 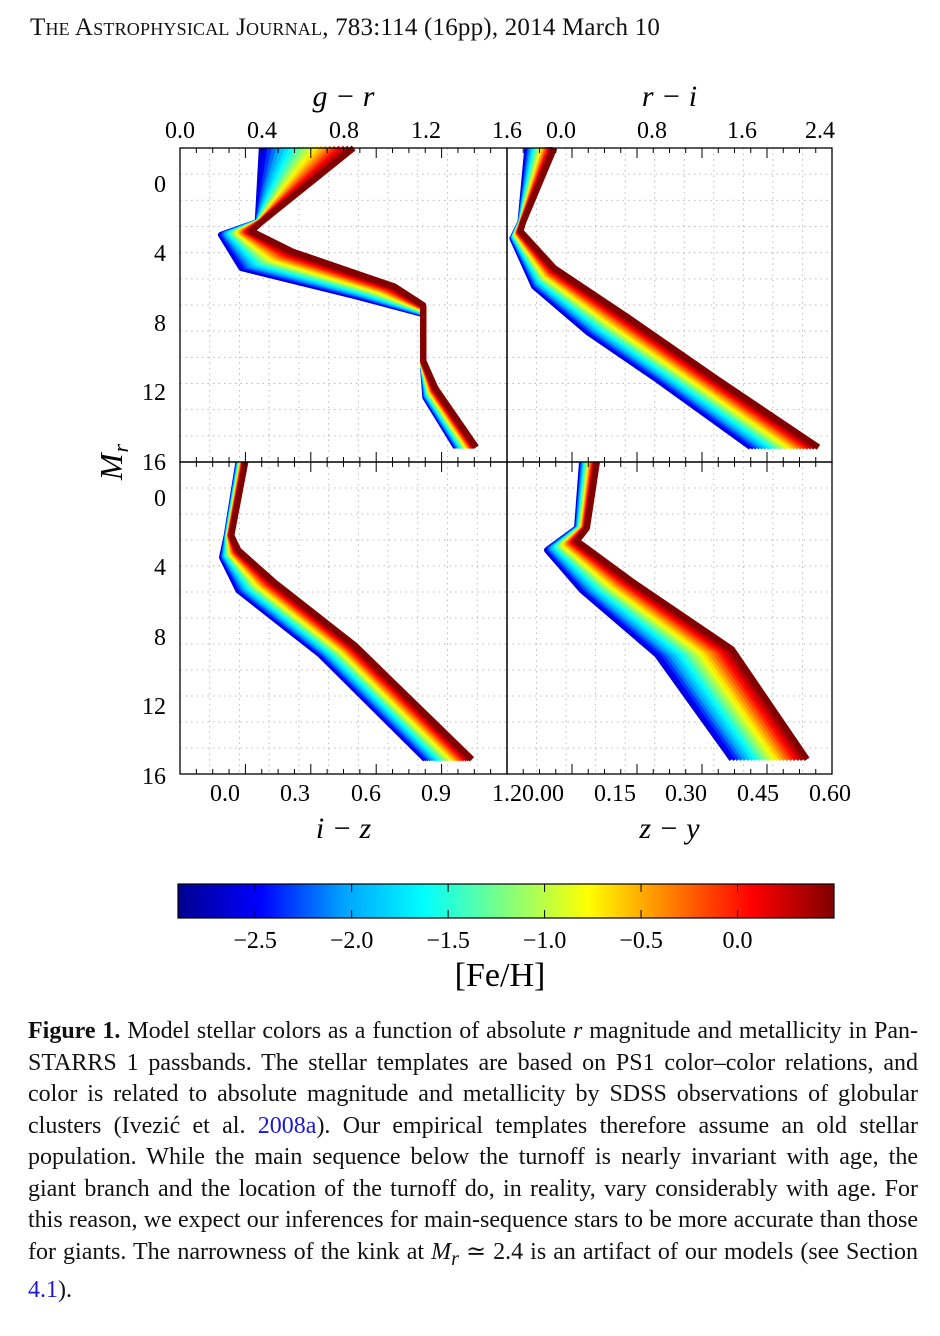 What do you see at coordinates (577, 1031) in the screenshot?
I see `caption-r-italic: r` at bounding box center [577, 1031].